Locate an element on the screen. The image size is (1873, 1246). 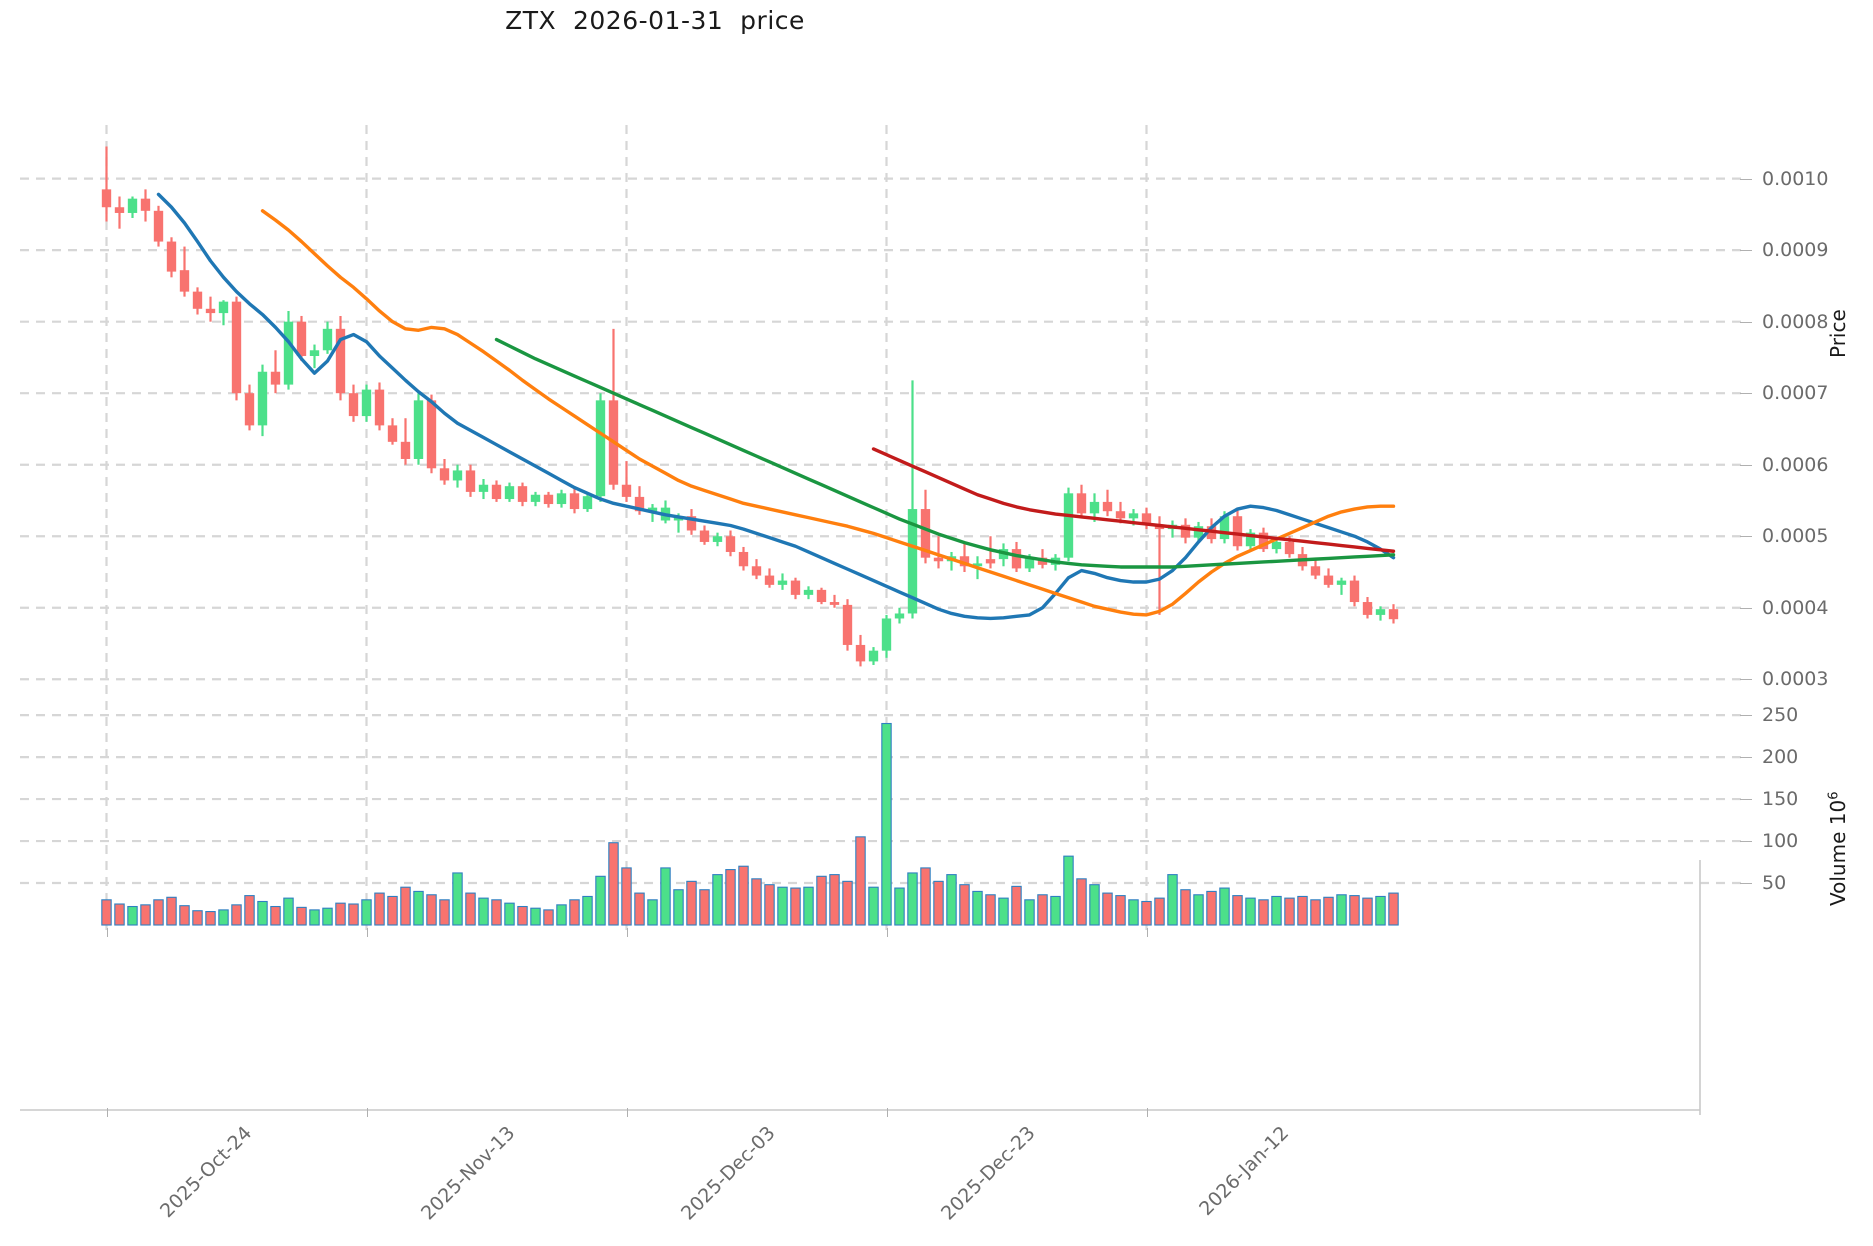
price-tick-label: 0.0004 is located at coordinates (1795, 607).